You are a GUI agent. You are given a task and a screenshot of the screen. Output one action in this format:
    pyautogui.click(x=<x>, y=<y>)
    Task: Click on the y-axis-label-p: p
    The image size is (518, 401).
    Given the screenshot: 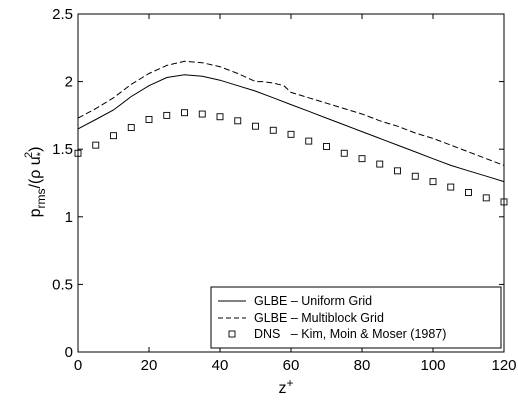 What is the action you would take?
    pyautogui.click(x=35, y=212)
    